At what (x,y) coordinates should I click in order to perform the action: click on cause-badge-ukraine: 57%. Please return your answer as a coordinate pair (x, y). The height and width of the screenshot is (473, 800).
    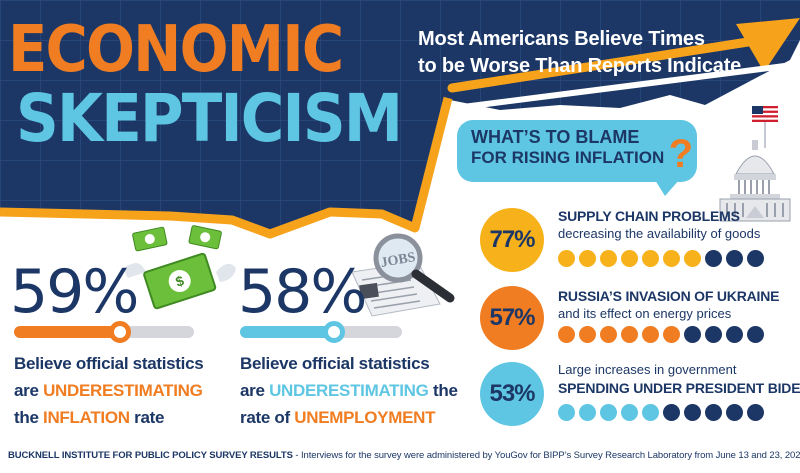
    Looking at the image, I should click on (512, 318).